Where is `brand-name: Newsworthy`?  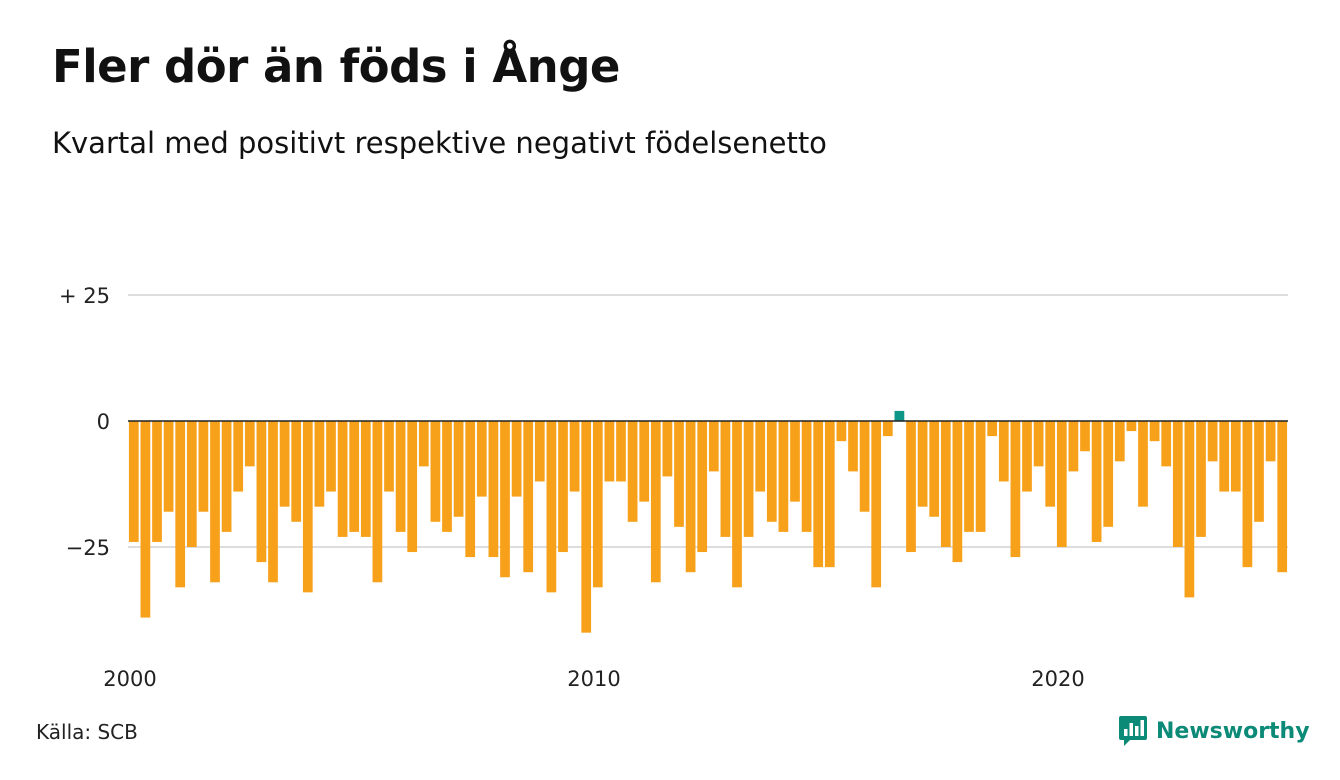
brand-name: Newsworthy is located at coordinates (1233, 731).